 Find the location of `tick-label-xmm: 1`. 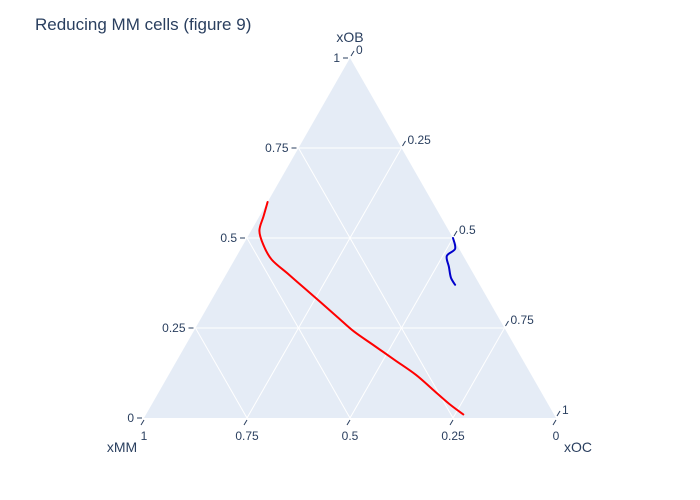

tick-label-xmm: 1 is located at coordinates (144, 436).